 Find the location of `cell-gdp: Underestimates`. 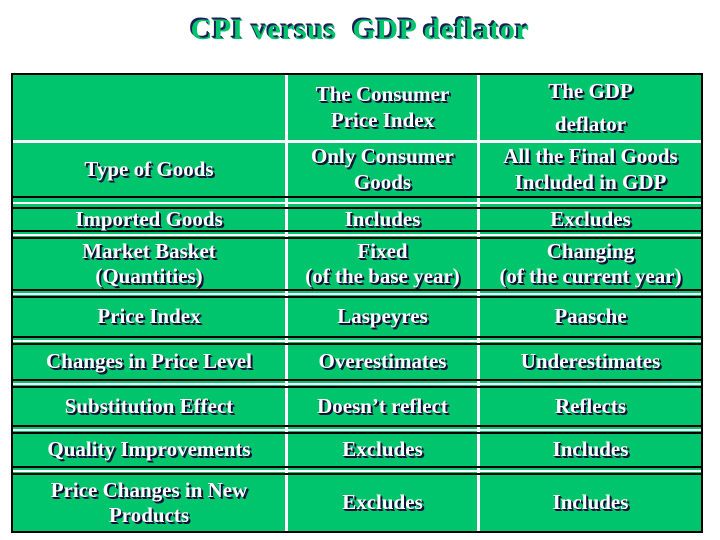

cell-gdp: Underestimates is located at coordinates (590, 361).